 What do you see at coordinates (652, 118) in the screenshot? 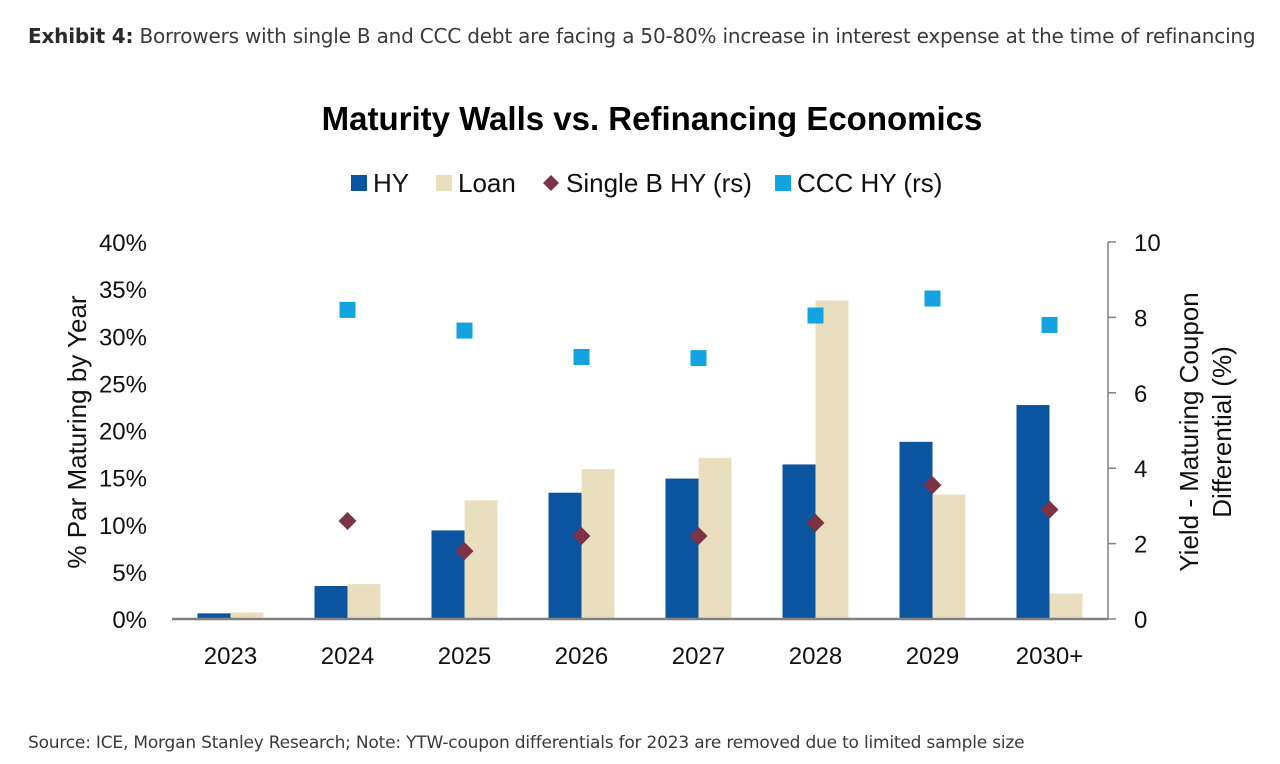
I see `chart-title: Maturity Walls vs. Refinancing Economics` at bounding box center [652, 118].